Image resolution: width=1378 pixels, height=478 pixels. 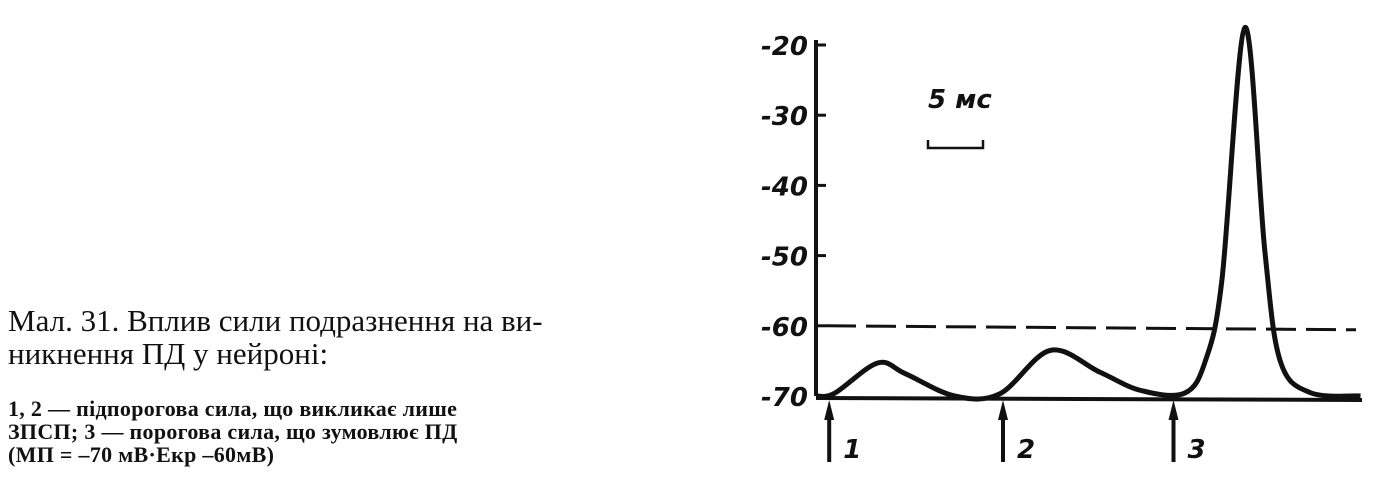 What do you see at coordinates (233, 431) in the screenshot?
I see `caption-desc-line2: ЗПСП; 3 — порогова сила, що зумовлює ПД` at bounding box center [233, 431].